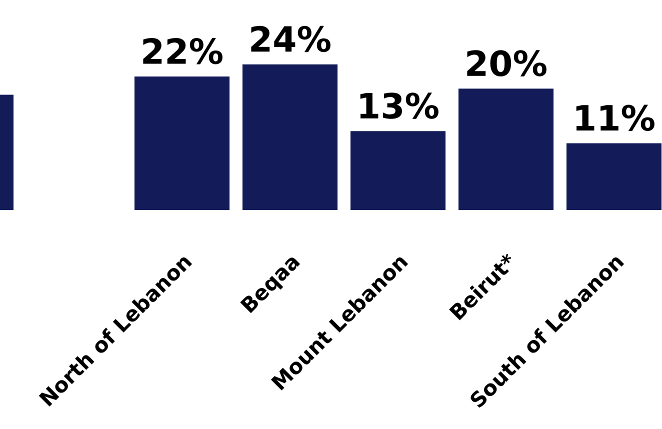  Describe the element at coordinates (506, 63) in the screenshot. I see `data-label: 20%` at that location.